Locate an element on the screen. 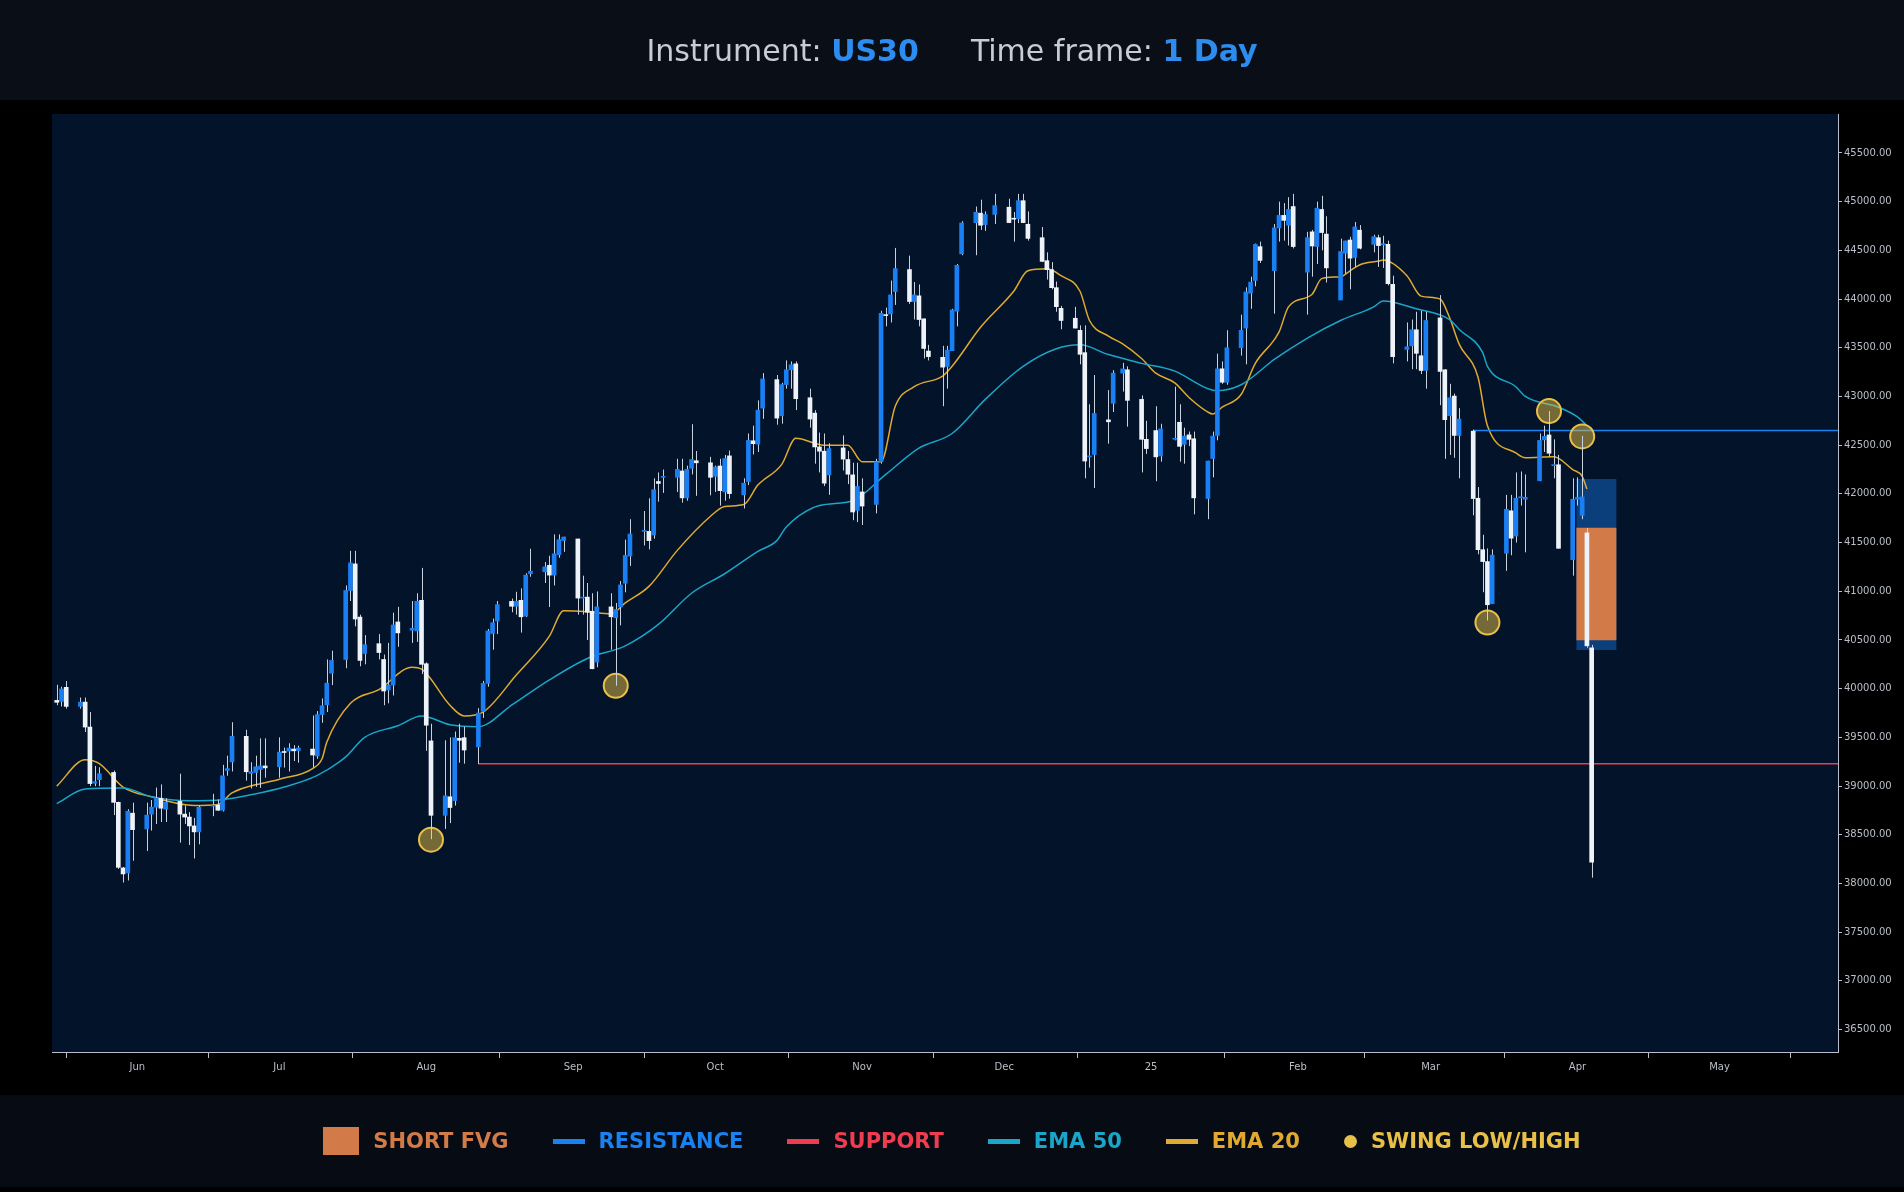 The width and height of the screenshot is (1904, 1192). y-tick-label: 45500.00 is located at coordinates (1868, 152).